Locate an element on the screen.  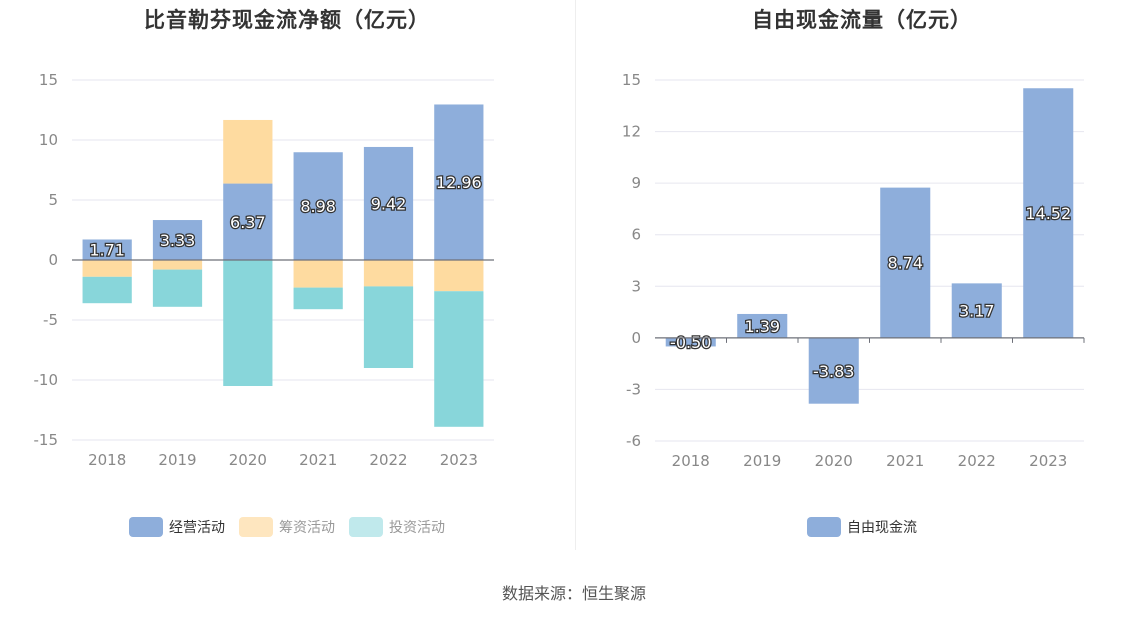
data-label: 14.52 is located at coordinates (1048, 213).